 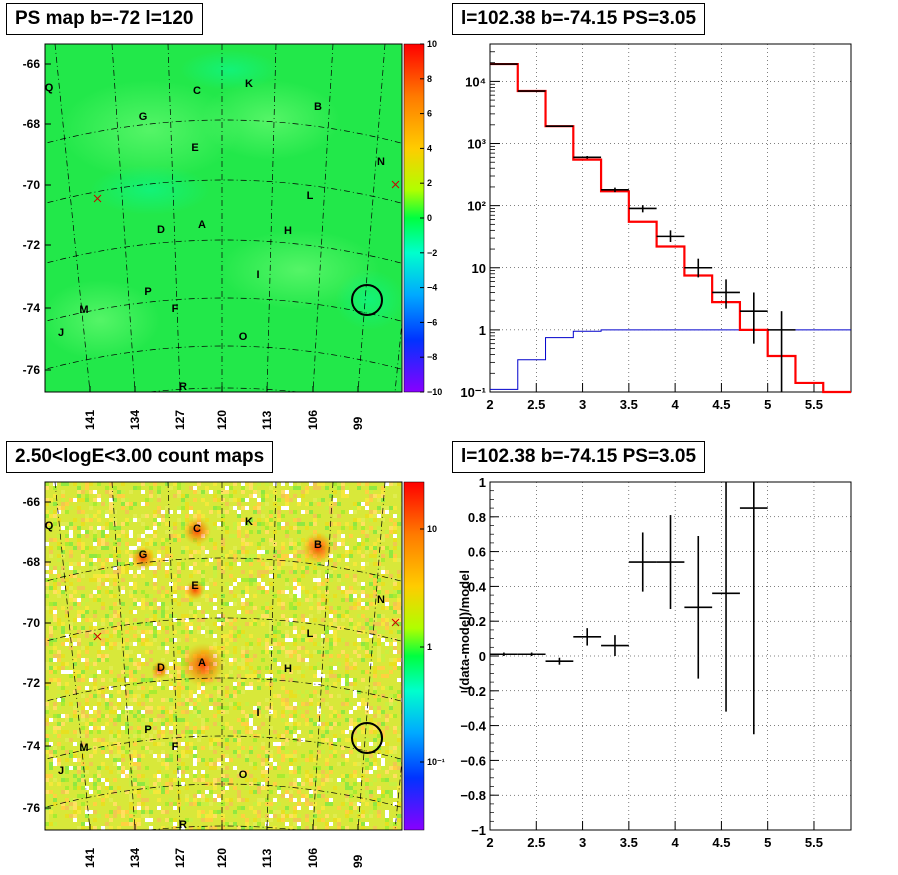 What do you see at coordinates (367, 738) in the screenshot?
I see `count-map-target-circle` at bounding box center [367, 738].